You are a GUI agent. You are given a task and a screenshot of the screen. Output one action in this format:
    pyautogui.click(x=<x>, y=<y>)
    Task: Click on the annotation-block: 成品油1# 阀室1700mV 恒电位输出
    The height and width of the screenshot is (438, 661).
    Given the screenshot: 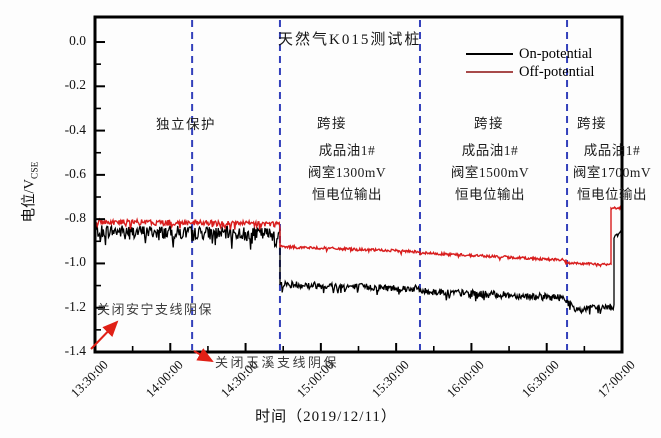 What is the action you would take?
    pyautogui.click(x=612, y=173)
    